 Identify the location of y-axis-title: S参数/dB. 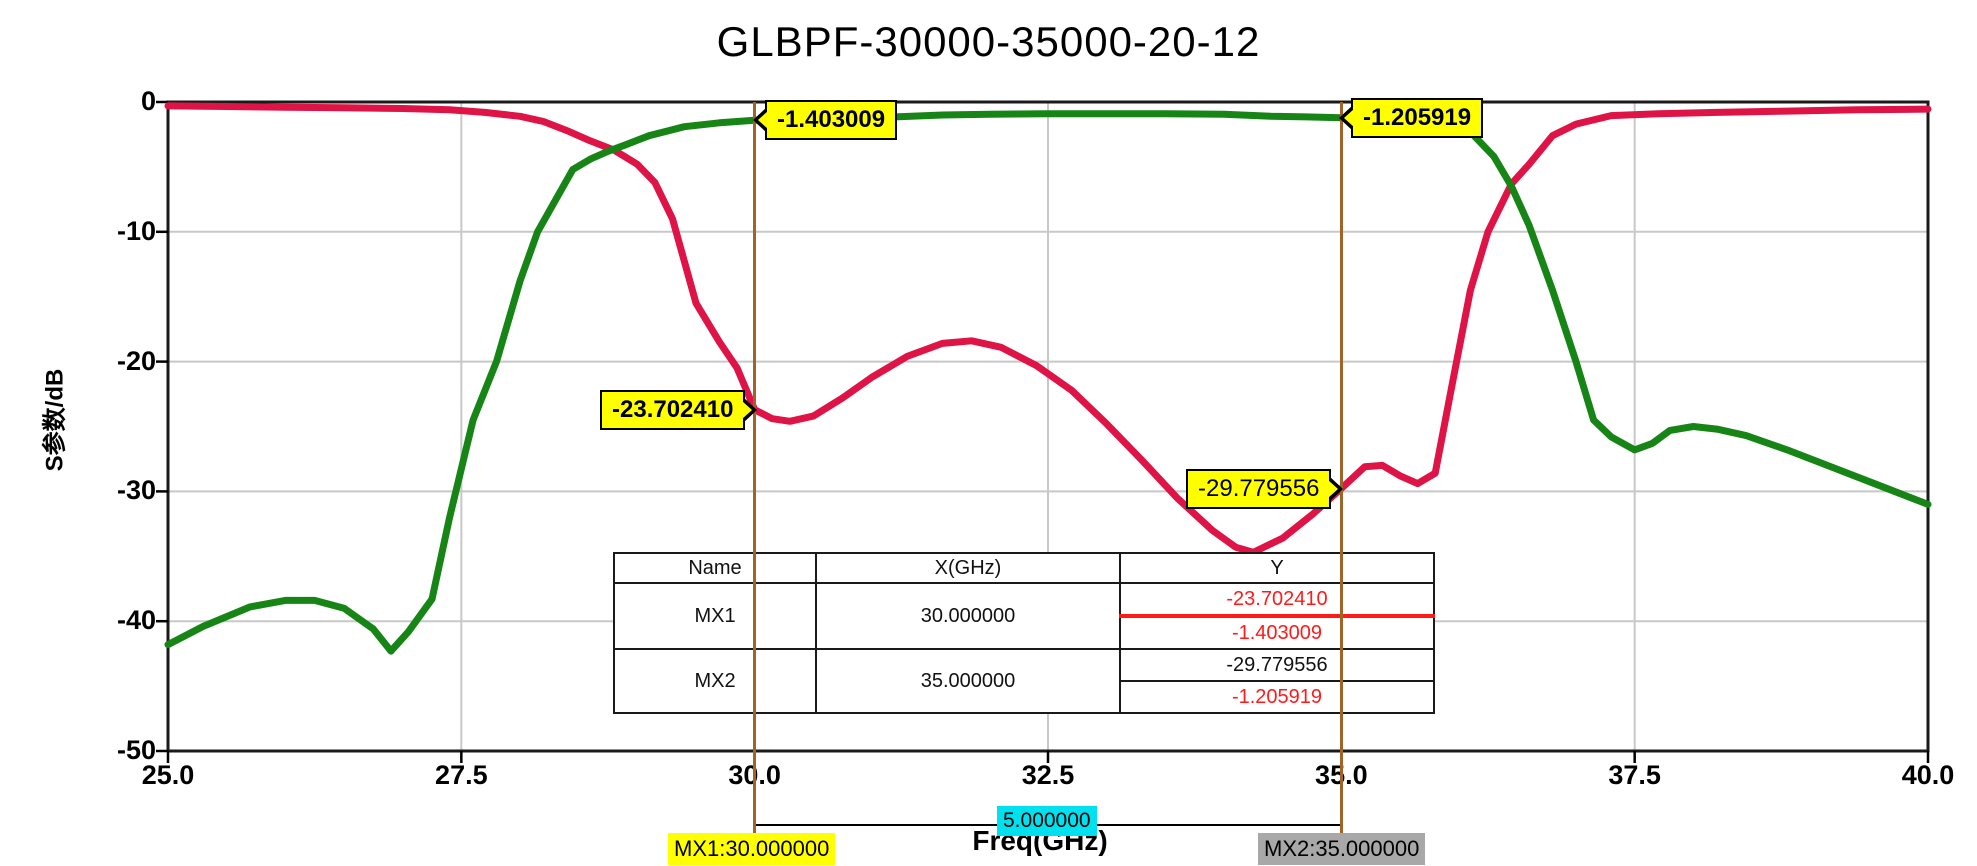
(55, 420).